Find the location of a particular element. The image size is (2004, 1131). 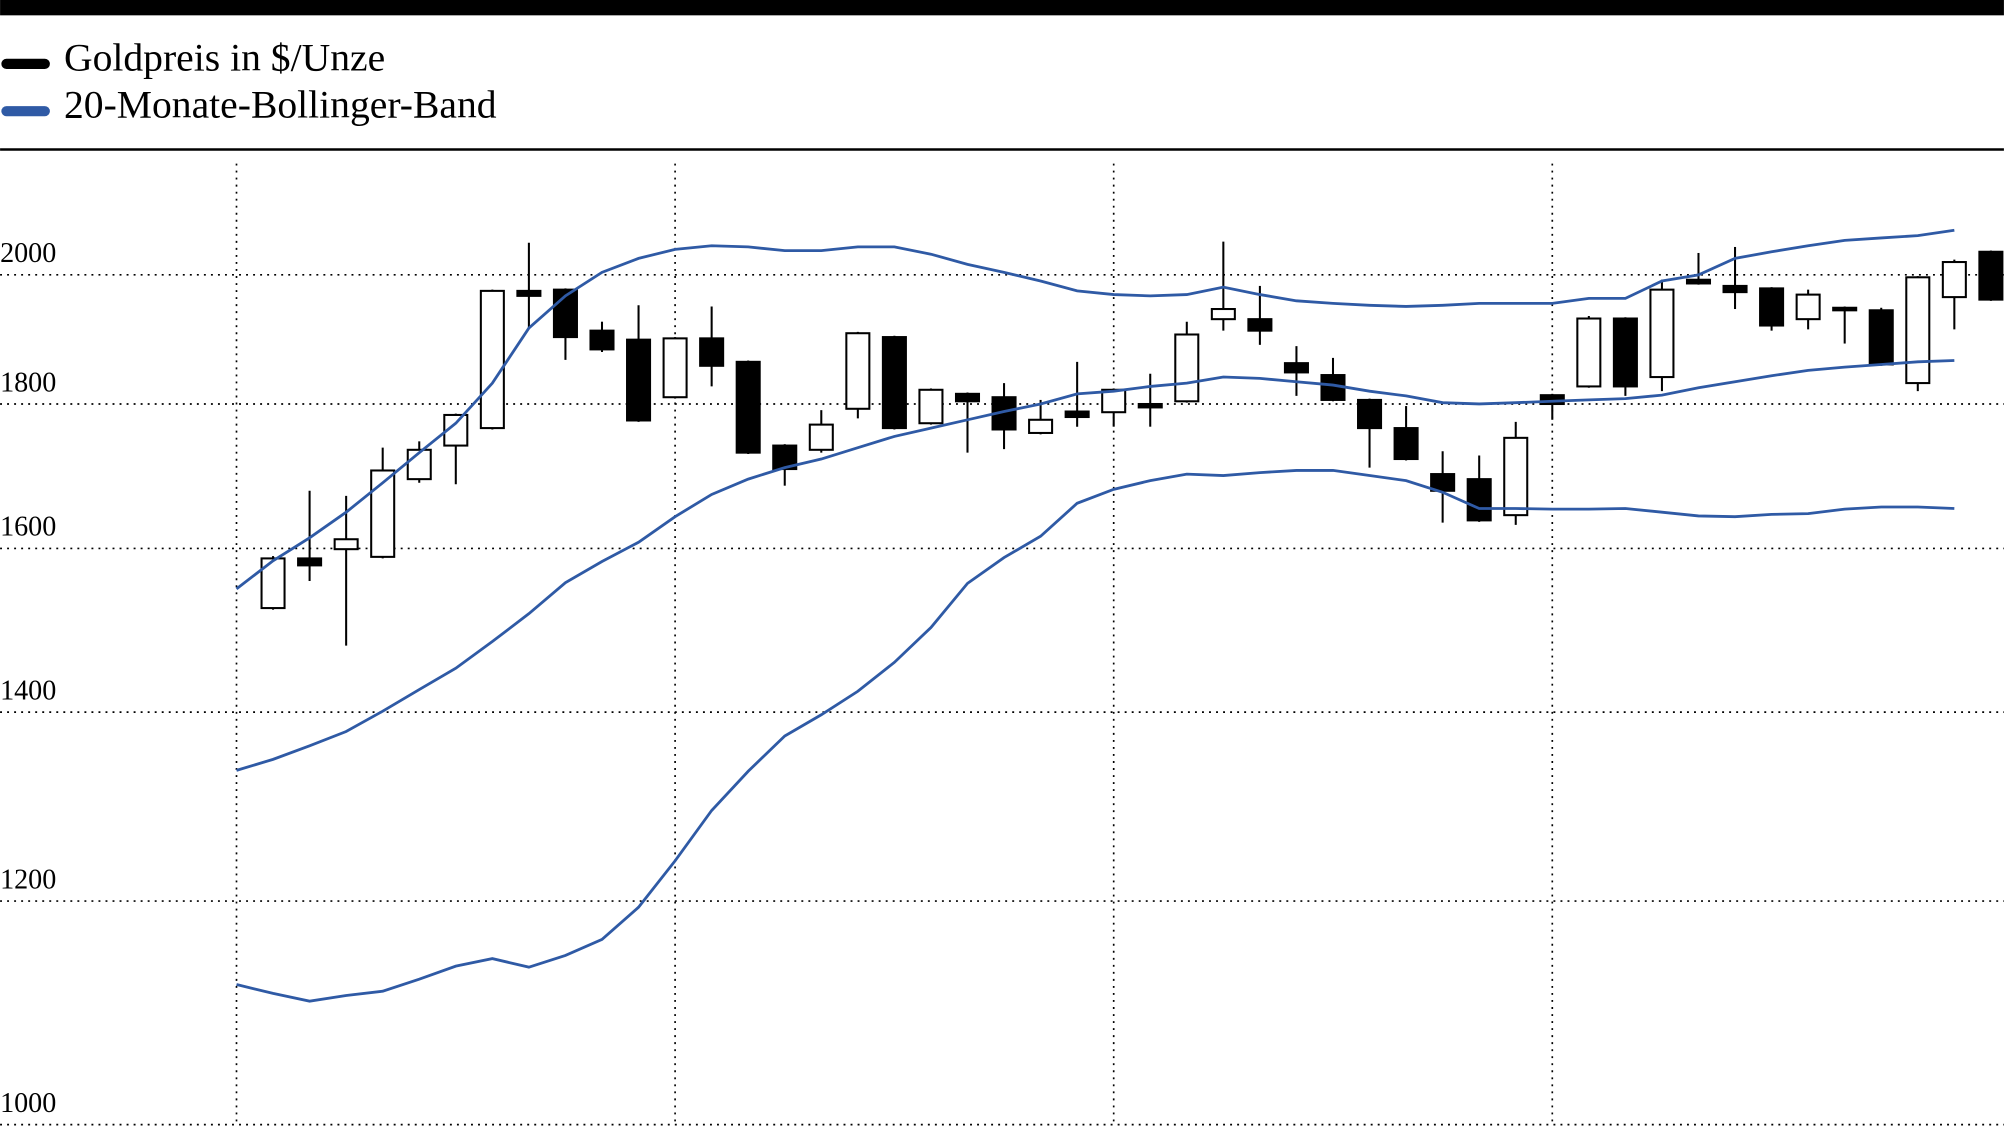

y-tick-label: 1400 is located at coordinates (28, 690).